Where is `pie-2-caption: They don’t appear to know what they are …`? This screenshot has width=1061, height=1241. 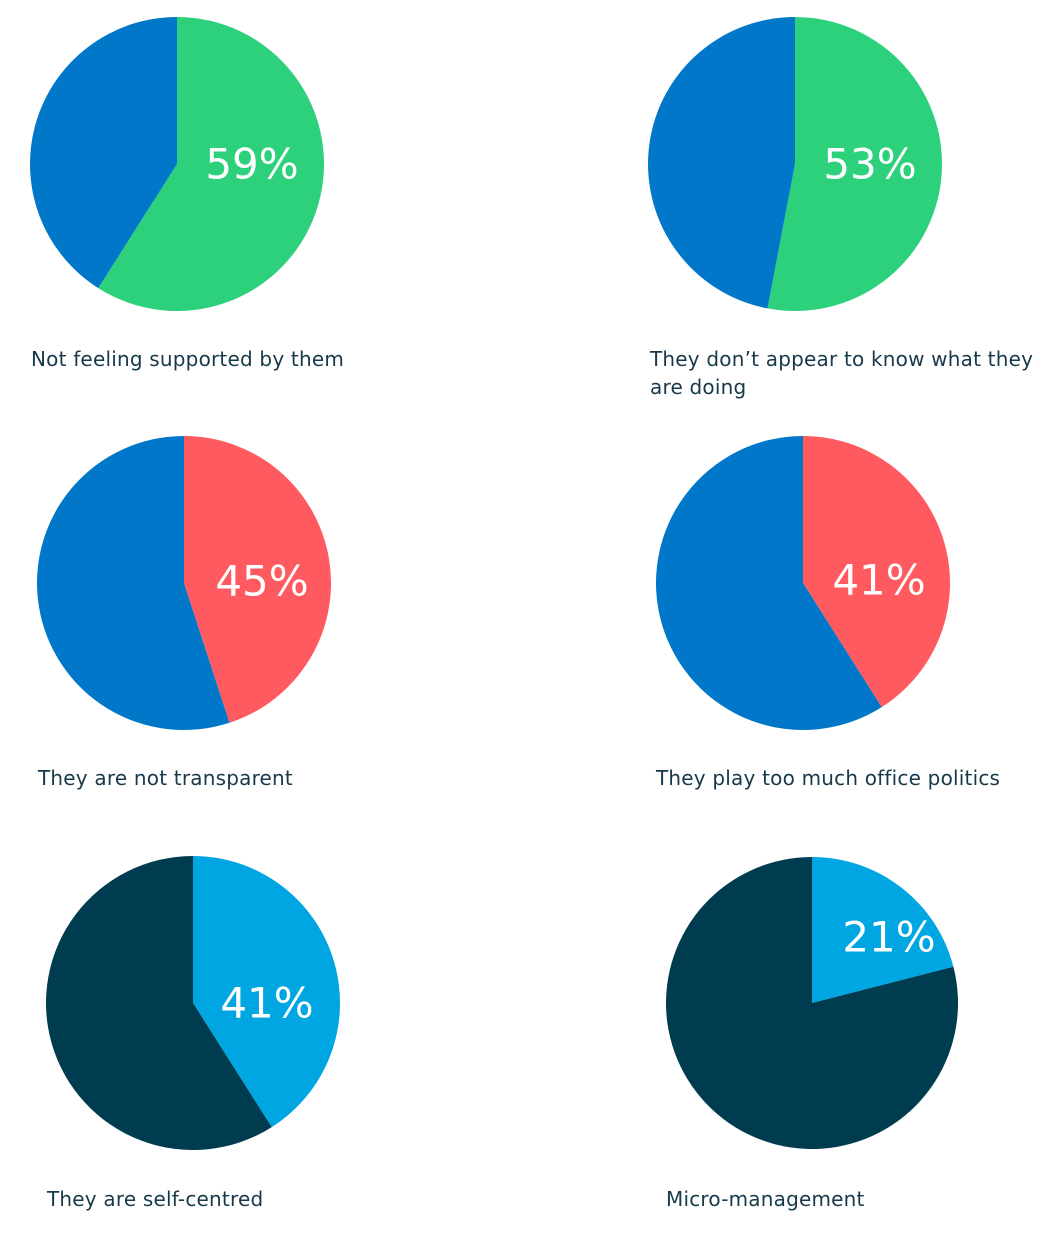
pie-2-caption: They don’t appear to know what they are … is located at coordinates (842, 373).